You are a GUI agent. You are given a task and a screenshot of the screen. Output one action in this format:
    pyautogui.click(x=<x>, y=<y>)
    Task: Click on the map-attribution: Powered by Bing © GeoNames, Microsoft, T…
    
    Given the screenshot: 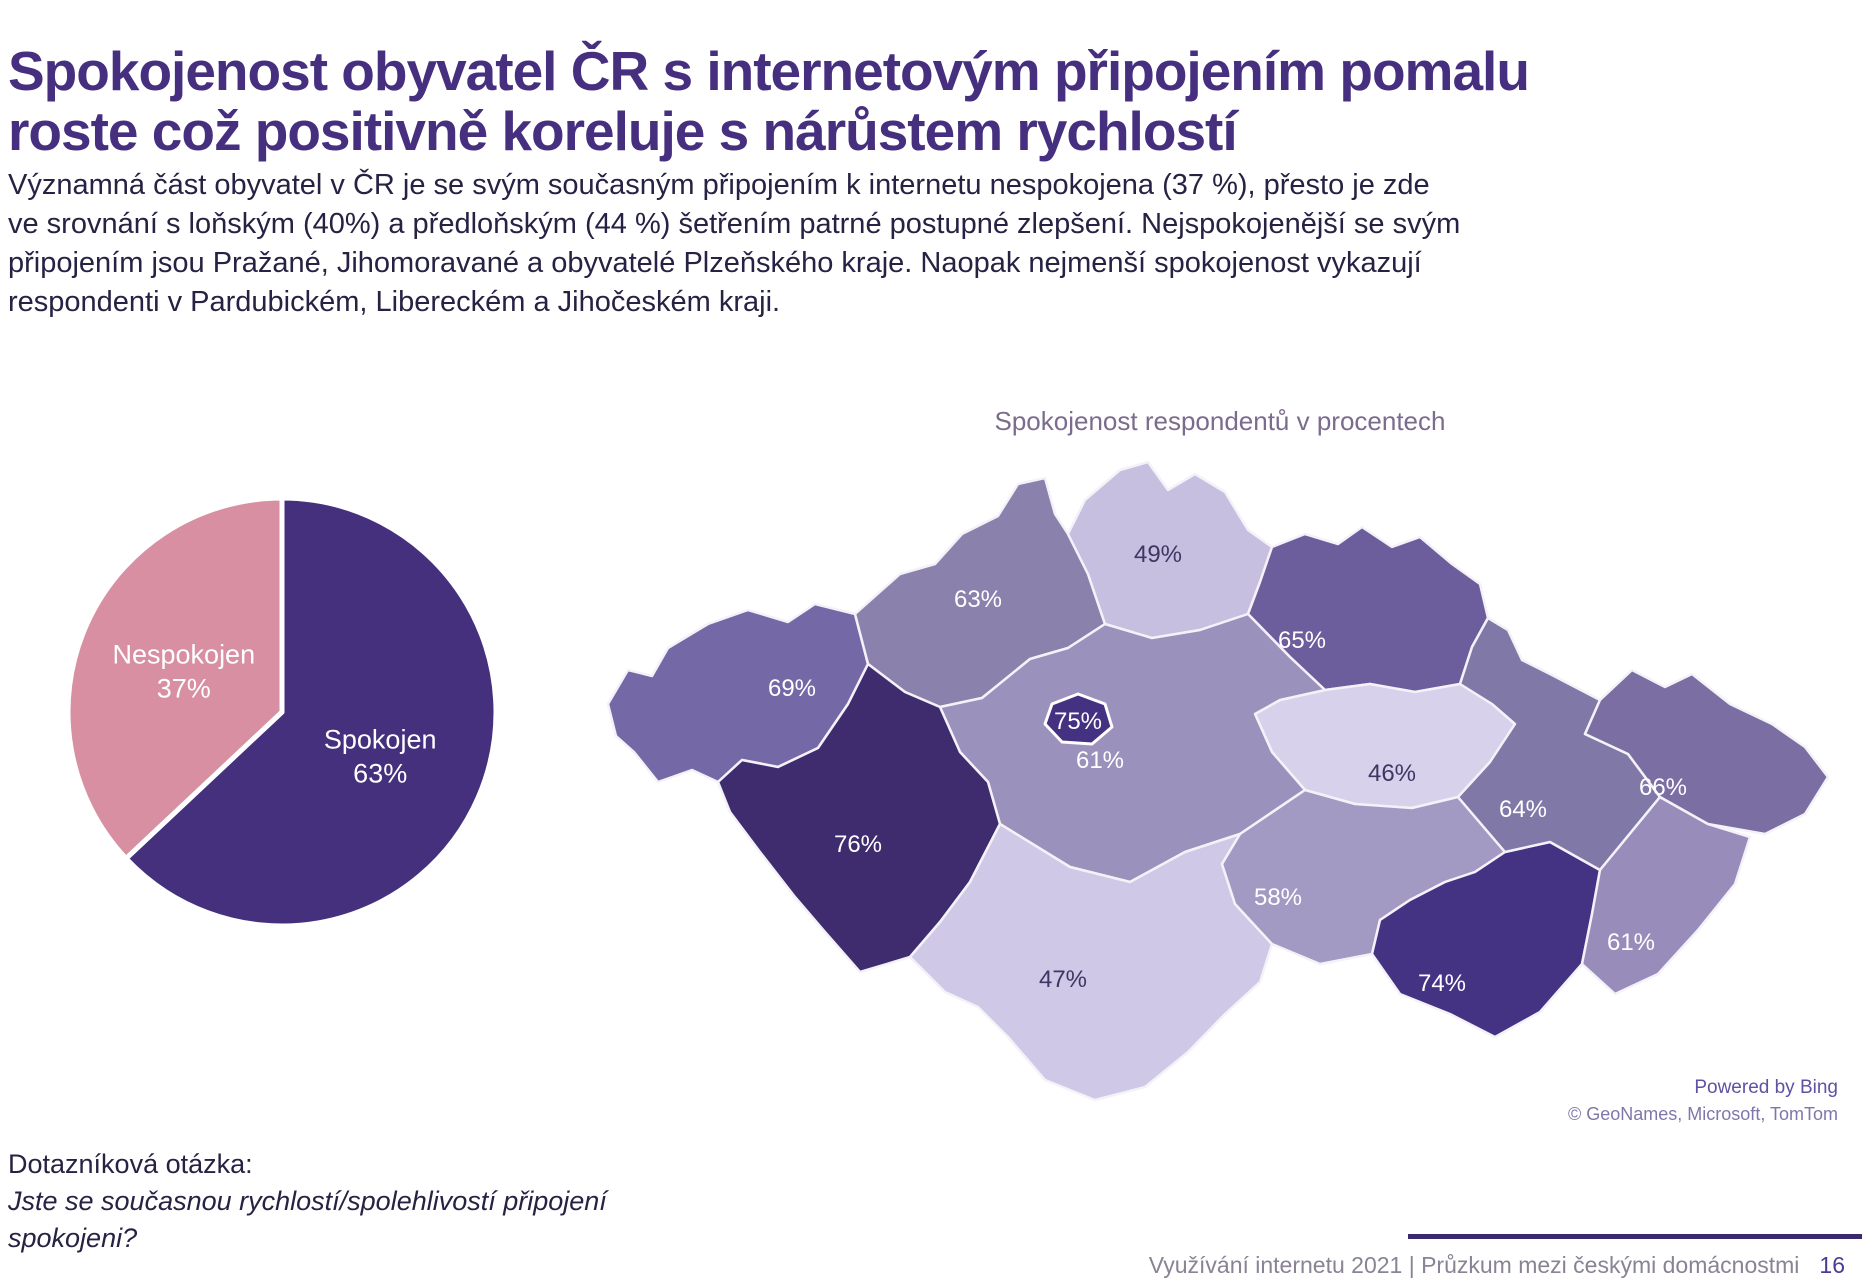 What is the action you would take?
    pyautogui.click(x=1703, y=1101)
    